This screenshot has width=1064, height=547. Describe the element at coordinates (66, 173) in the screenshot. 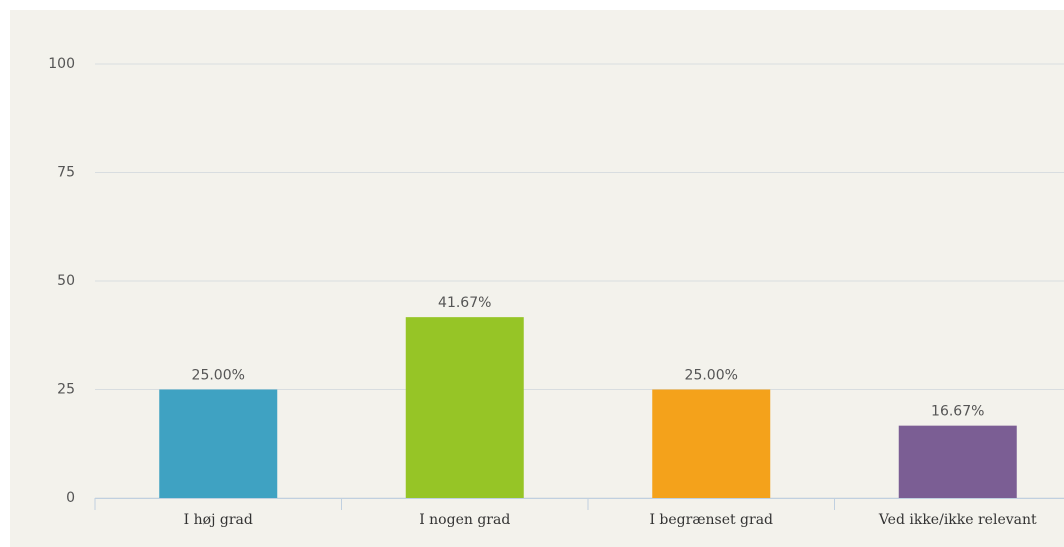

I see `y-tick-label: 75` at that location.